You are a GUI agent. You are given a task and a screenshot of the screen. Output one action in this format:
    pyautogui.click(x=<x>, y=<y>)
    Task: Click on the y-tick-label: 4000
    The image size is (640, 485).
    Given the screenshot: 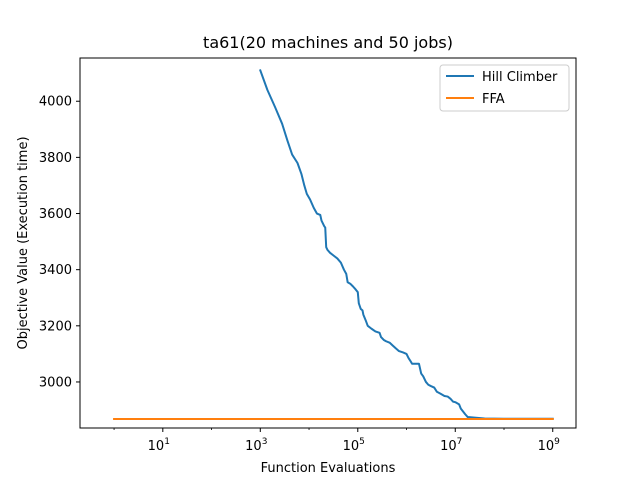 What is the action you would take?
    pyautogui.click(x=55, y=102)
    